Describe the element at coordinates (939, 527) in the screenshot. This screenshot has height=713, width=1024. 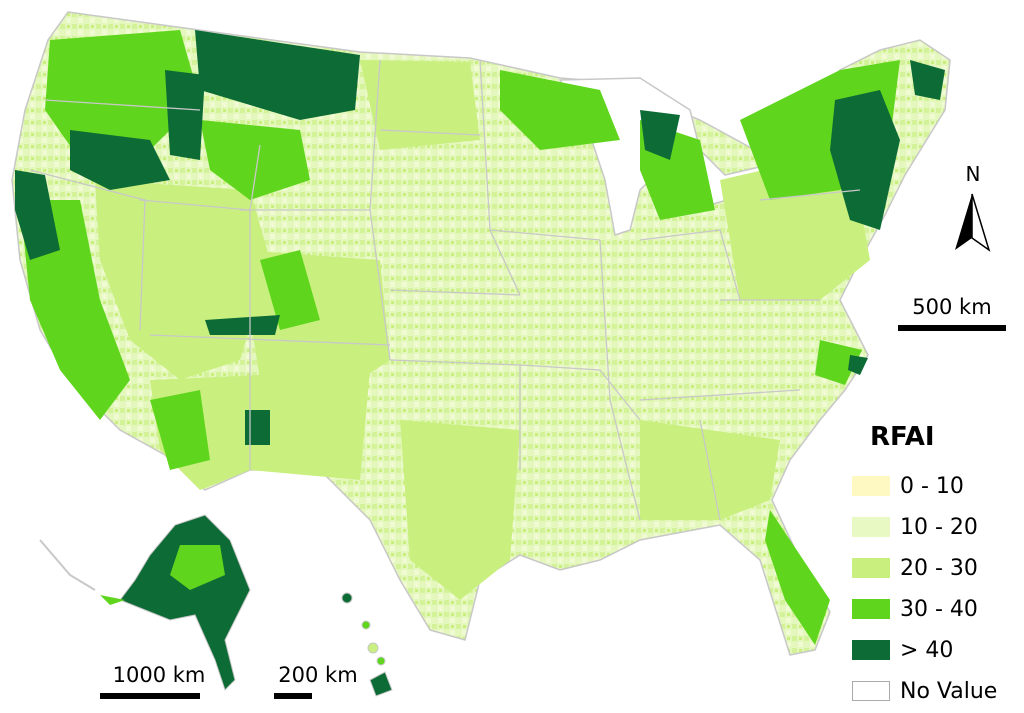
I see `legend-label: 10 - 20` at that location.